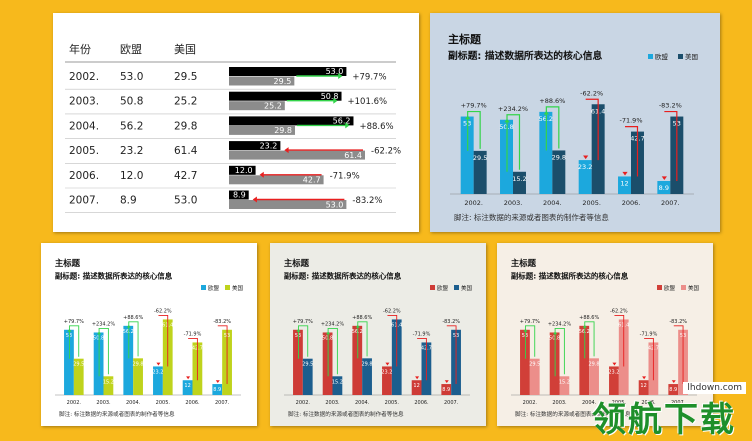 This screenshot has width=752, height=441. What do you see at coordinates (128, 201) in the screenshot?
I see `table-eu-cell: 8.9` at bounding box center [128, 201].